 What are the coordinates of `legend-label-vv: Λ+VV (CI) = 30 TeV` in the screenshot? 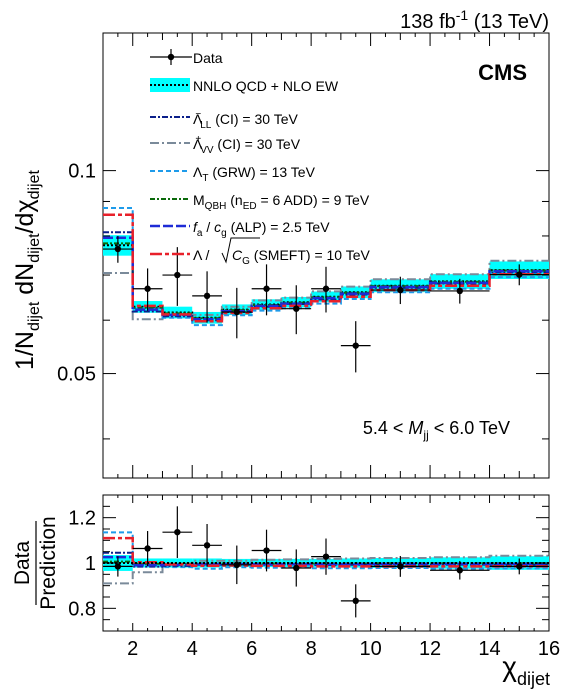 It's located at (247, 145).